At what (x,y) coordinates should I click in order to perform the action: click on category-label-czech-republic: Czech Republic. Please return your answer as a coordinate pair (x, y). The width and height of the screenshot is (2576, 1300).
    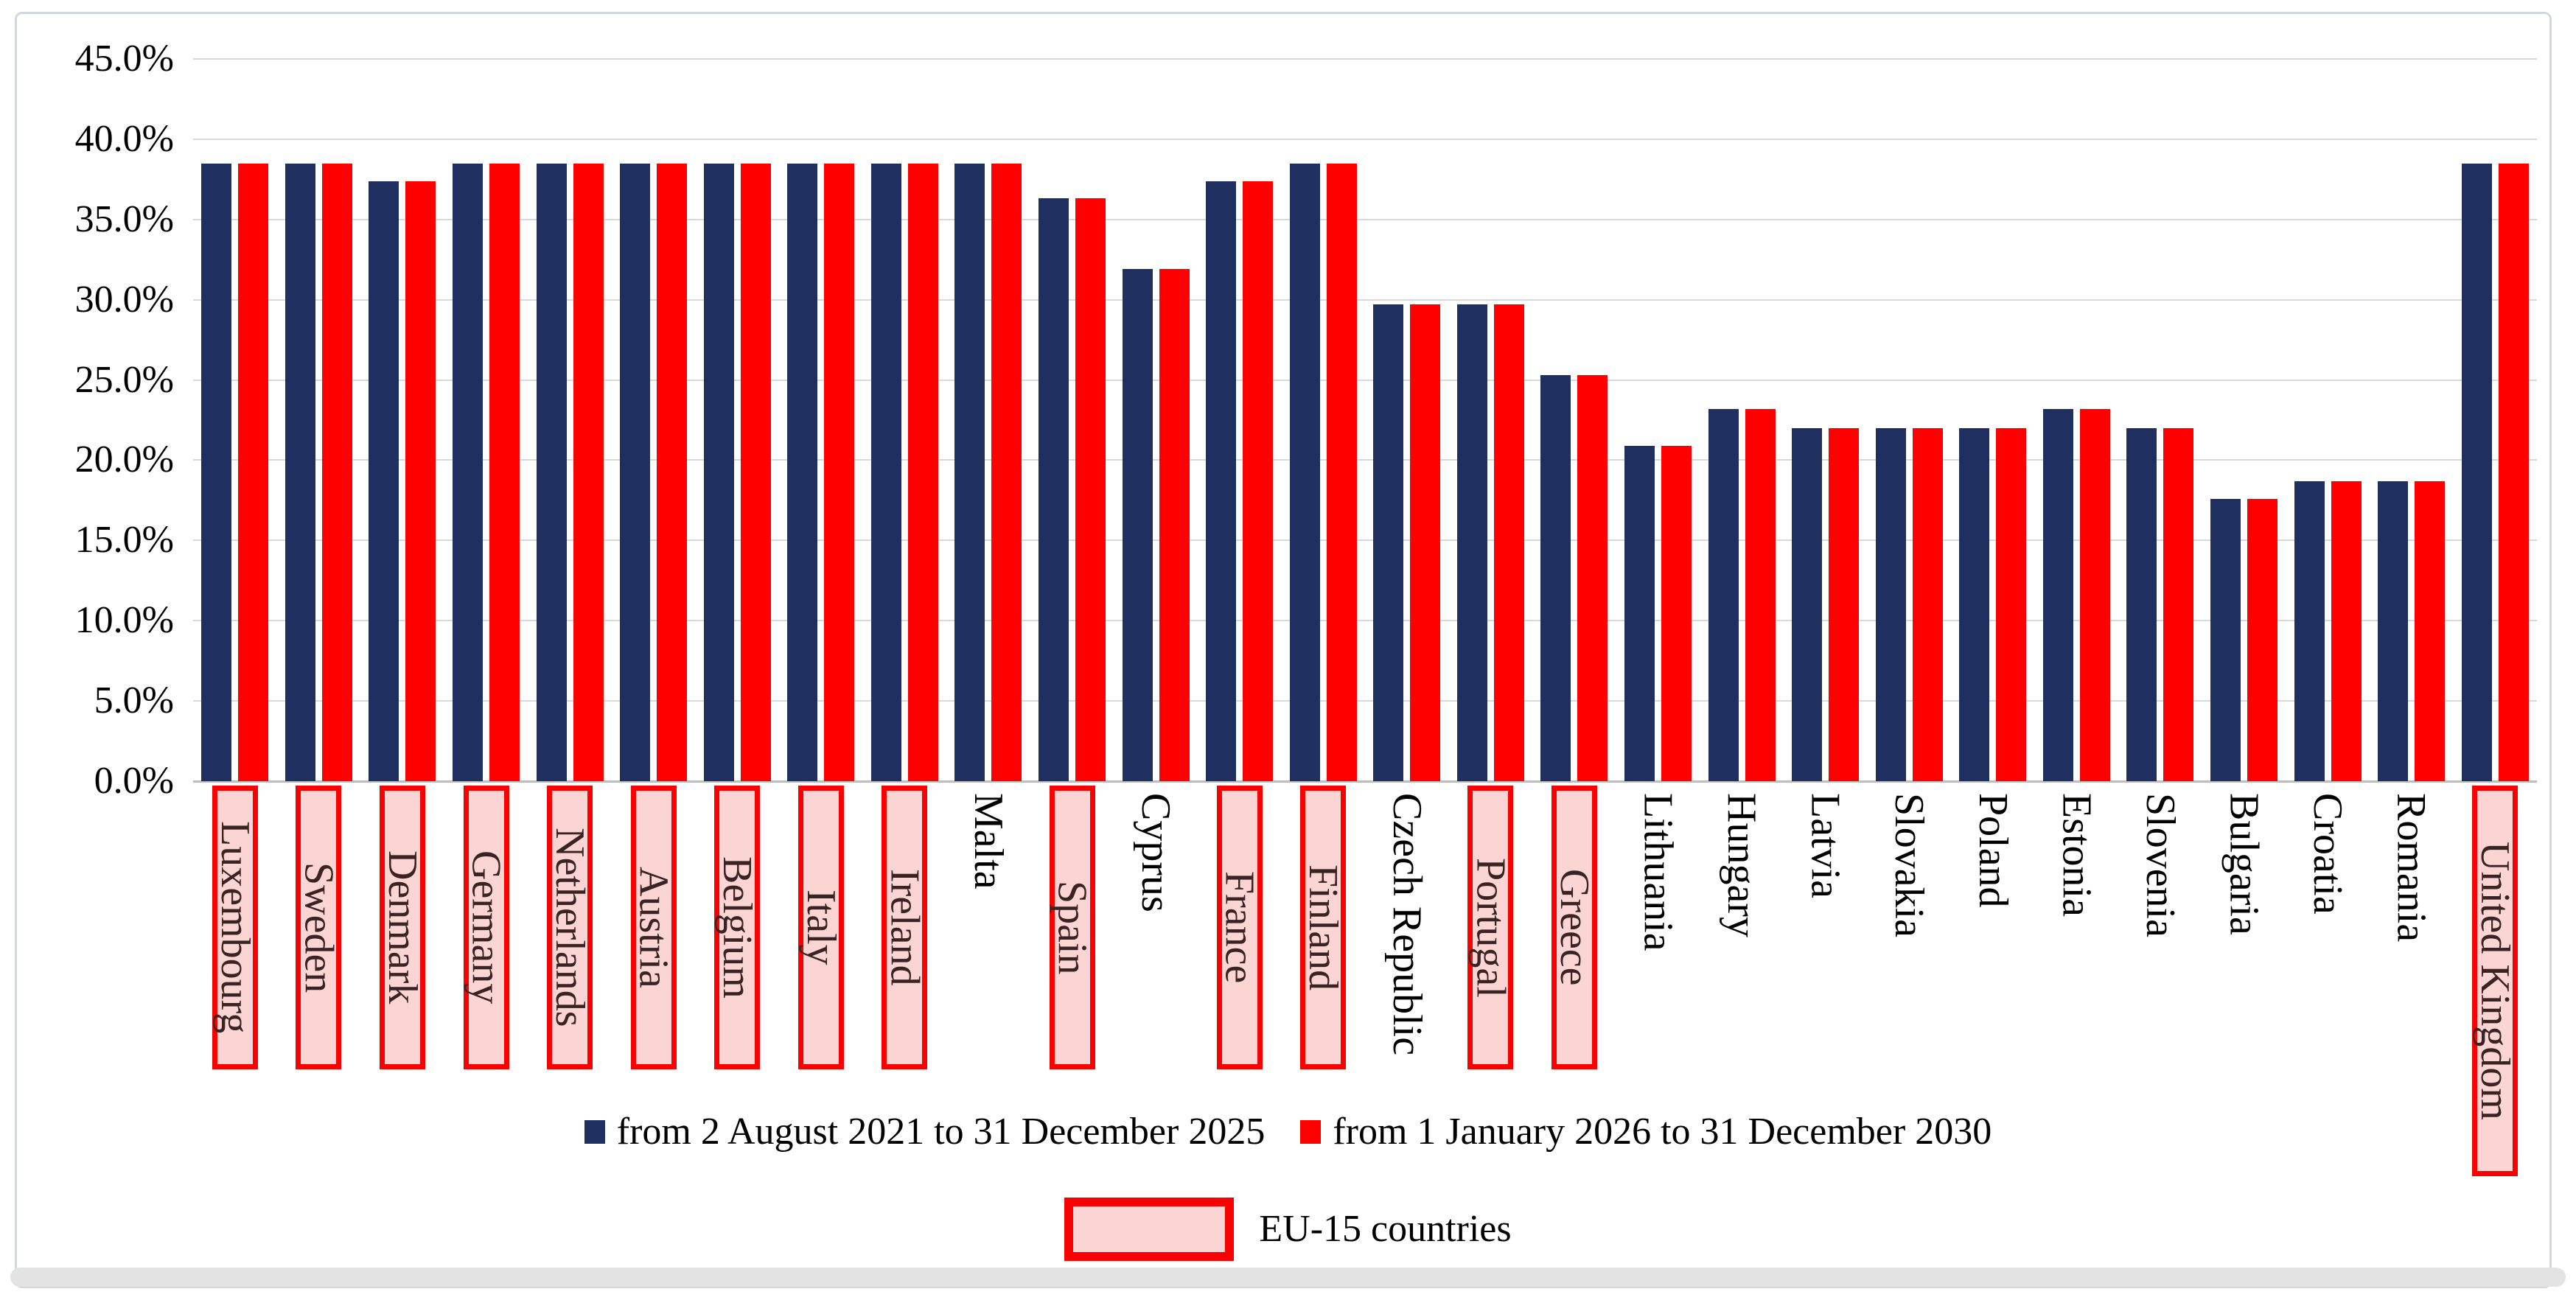
    Looking at the image, I should click on (1407, 924).